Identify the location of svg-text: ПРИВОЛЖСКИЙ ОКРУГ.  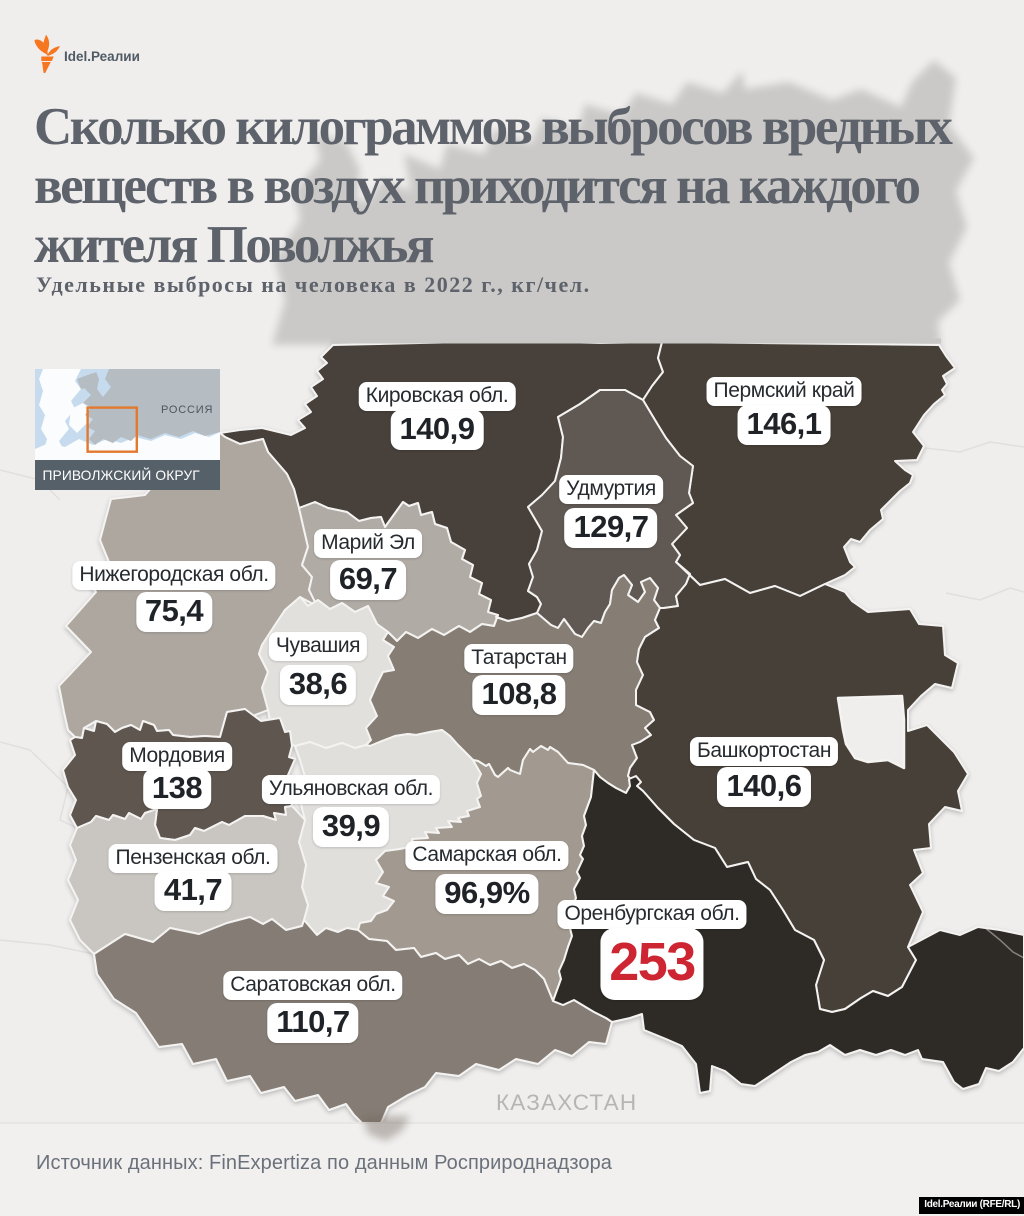
(122, 474).